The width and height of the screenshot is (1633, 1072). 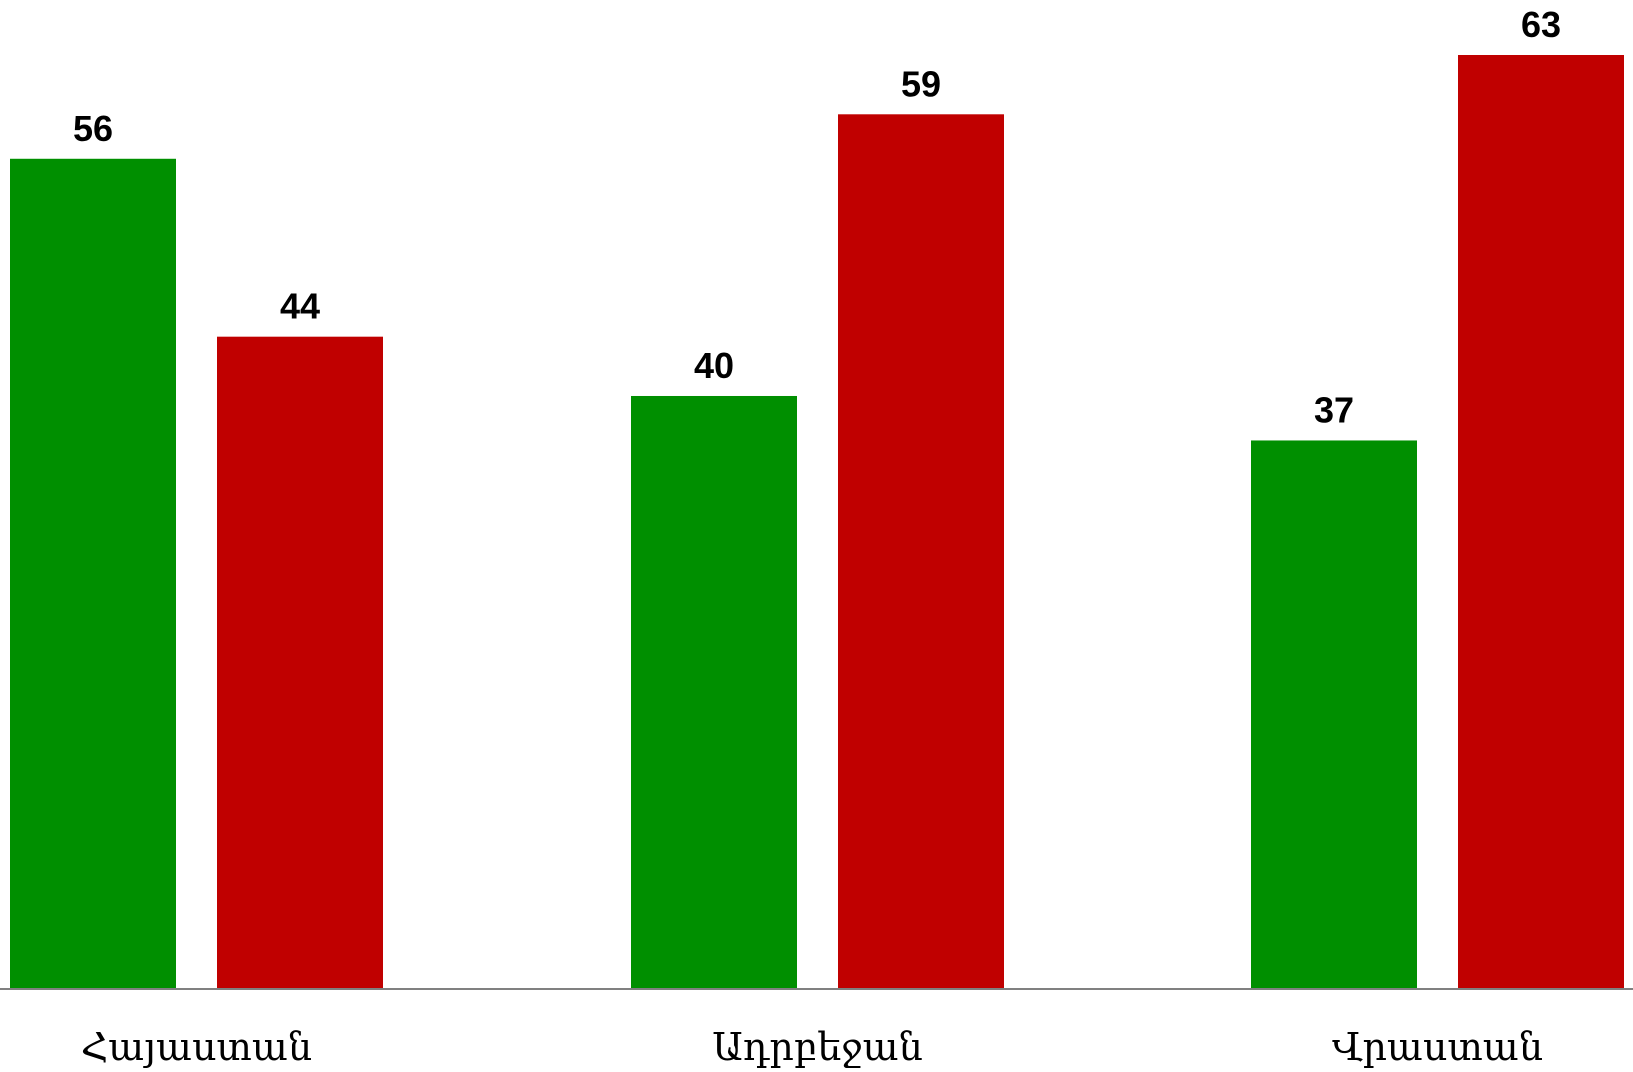 I want to click on value-label-2-1: 63, so click(x=1541, y=24).